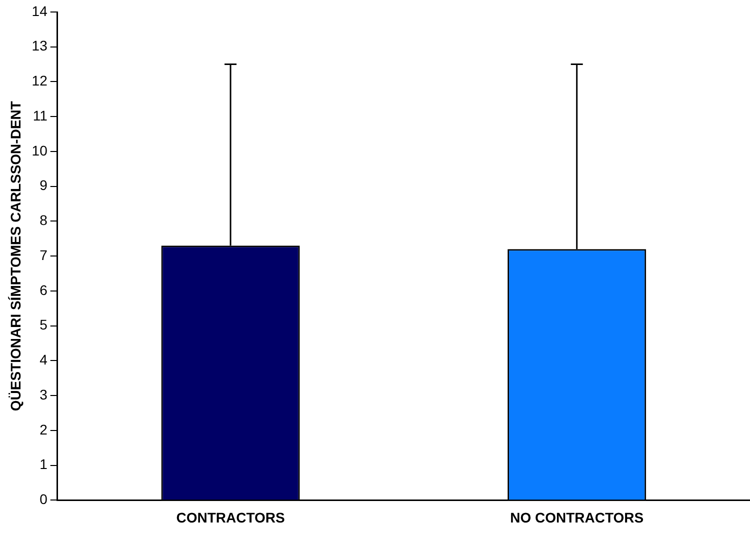 The image size is (750, 541). Describe the element at coordinates (40, 150) in the screenshot. I see `y-tick-label: 10` at that location.